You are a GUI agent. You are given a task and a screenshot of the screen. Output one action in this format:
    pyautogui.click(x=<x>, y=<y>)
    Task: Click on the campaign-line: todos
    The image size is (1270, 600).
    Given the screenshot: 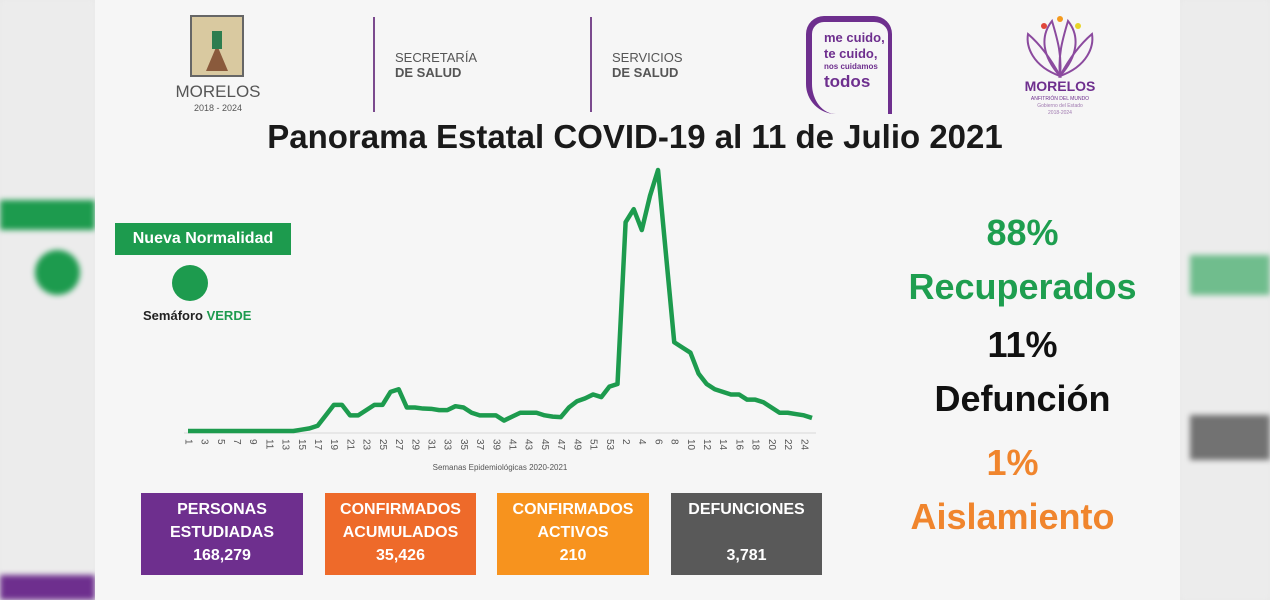 What is the action you would take?
    pyautogui.click(x=847, y=81)
    